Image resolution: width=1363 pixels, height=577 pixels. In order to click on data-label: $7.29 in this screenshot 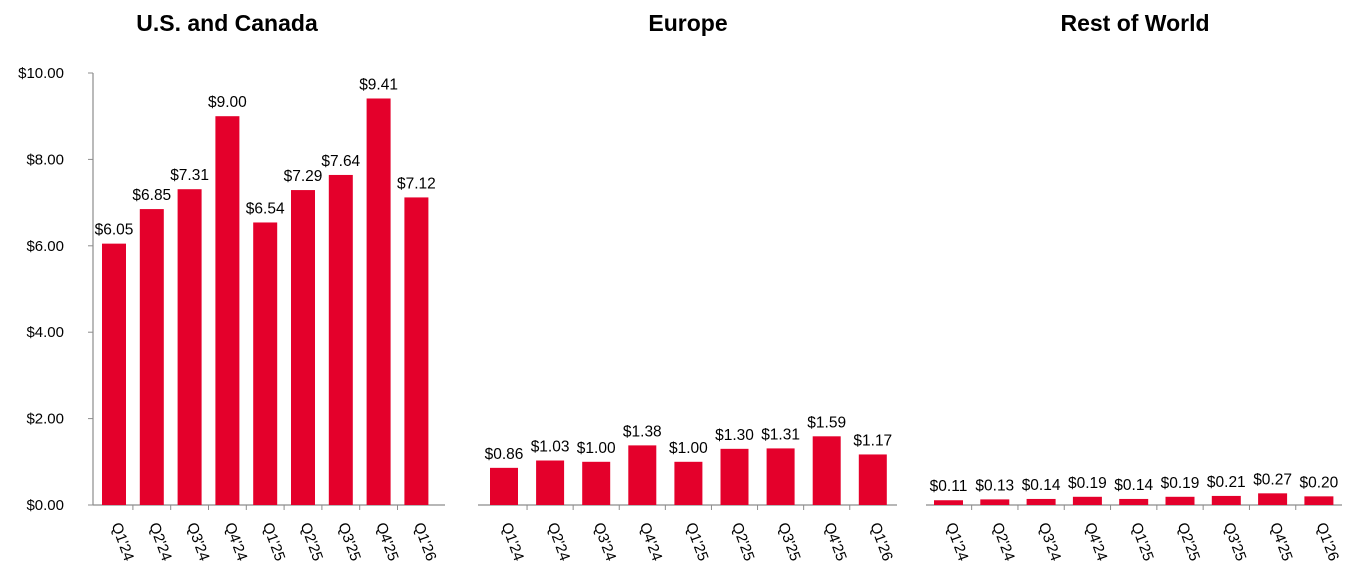, I will do `click(303, 176)`.